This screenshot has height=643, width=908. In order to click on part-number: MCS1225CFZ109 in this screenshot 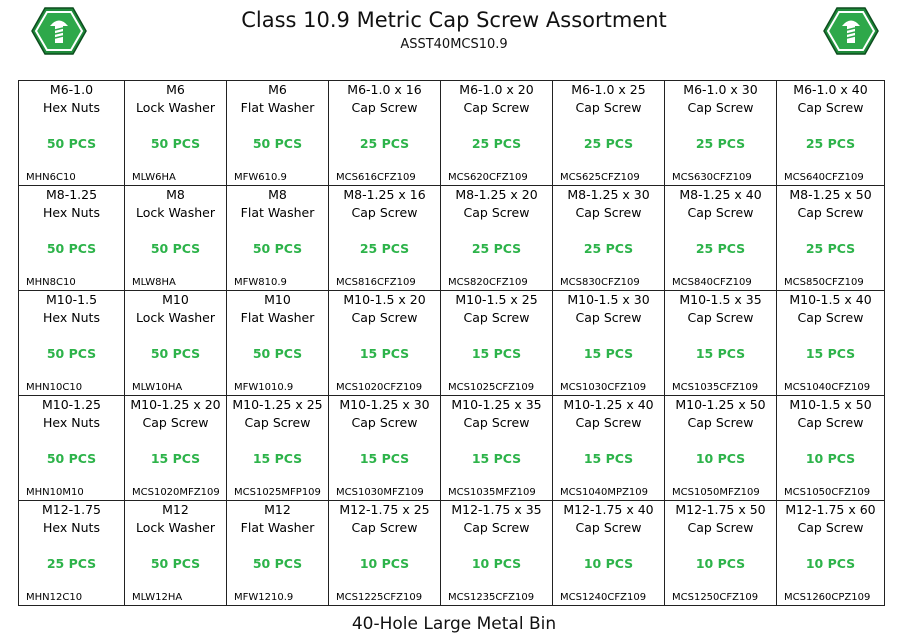, I will do `click(379, 597)`.